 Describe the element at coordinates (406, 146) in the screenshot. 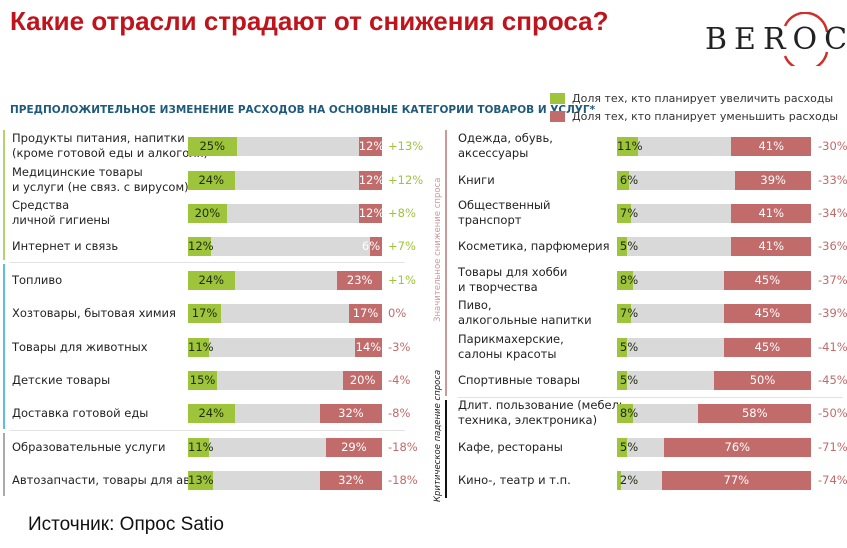

I see `difference-label: +13%` at that location.